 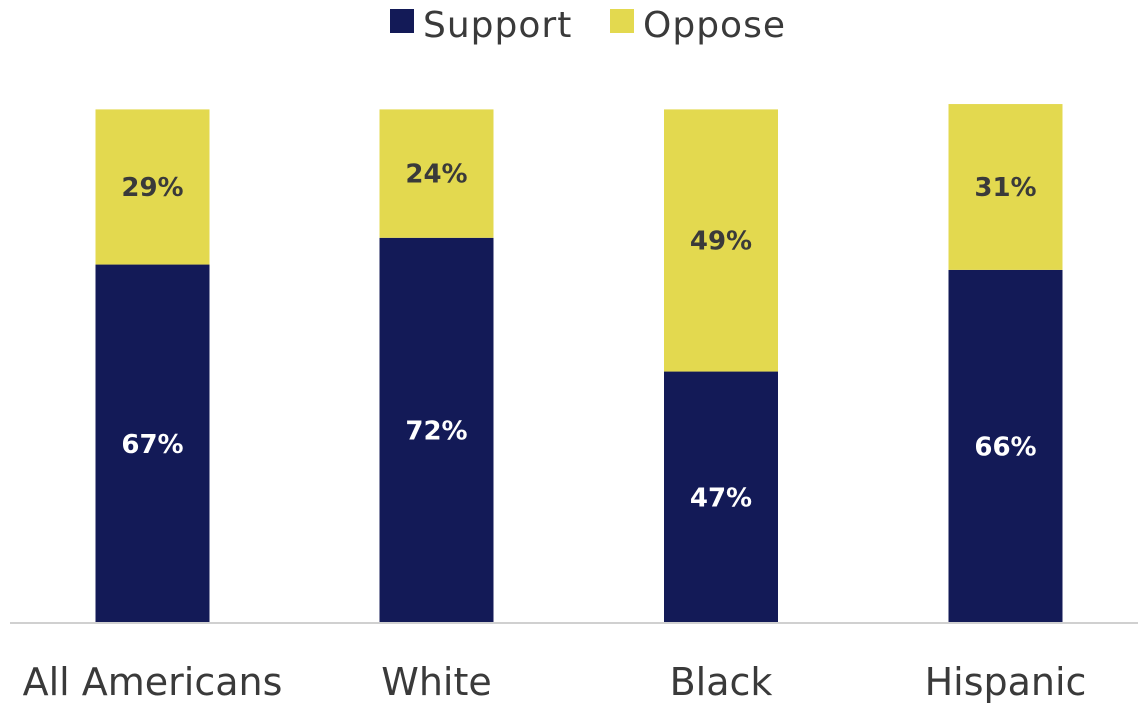 I want to click on category-label-black: Black, so click(x=721, y=682).